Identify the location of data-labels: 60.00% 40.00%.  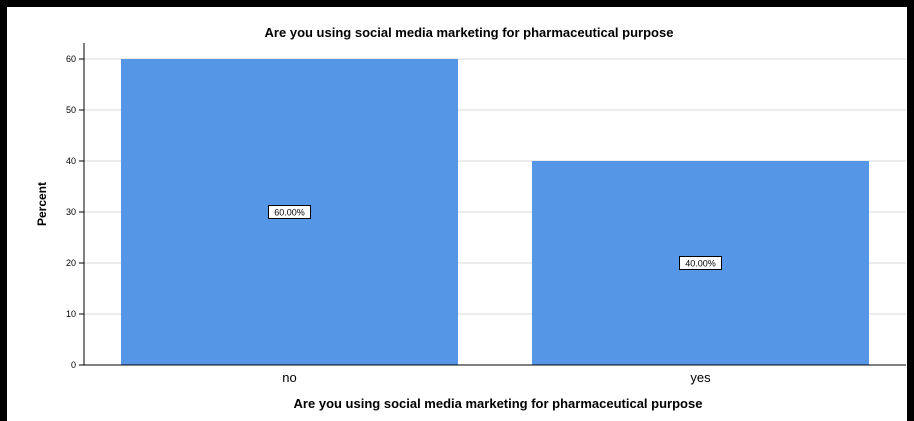
(495, 237).